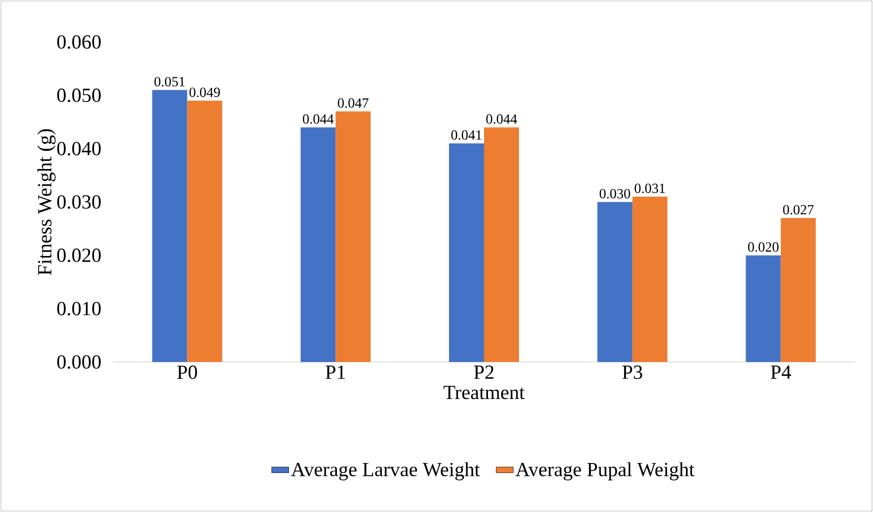 The height and width of the screenshot is (512, 873). What do you see at coordinates (187, 373) in the screenshot?
I see `x-tick-label: P0` at bounding box center [187, 373].